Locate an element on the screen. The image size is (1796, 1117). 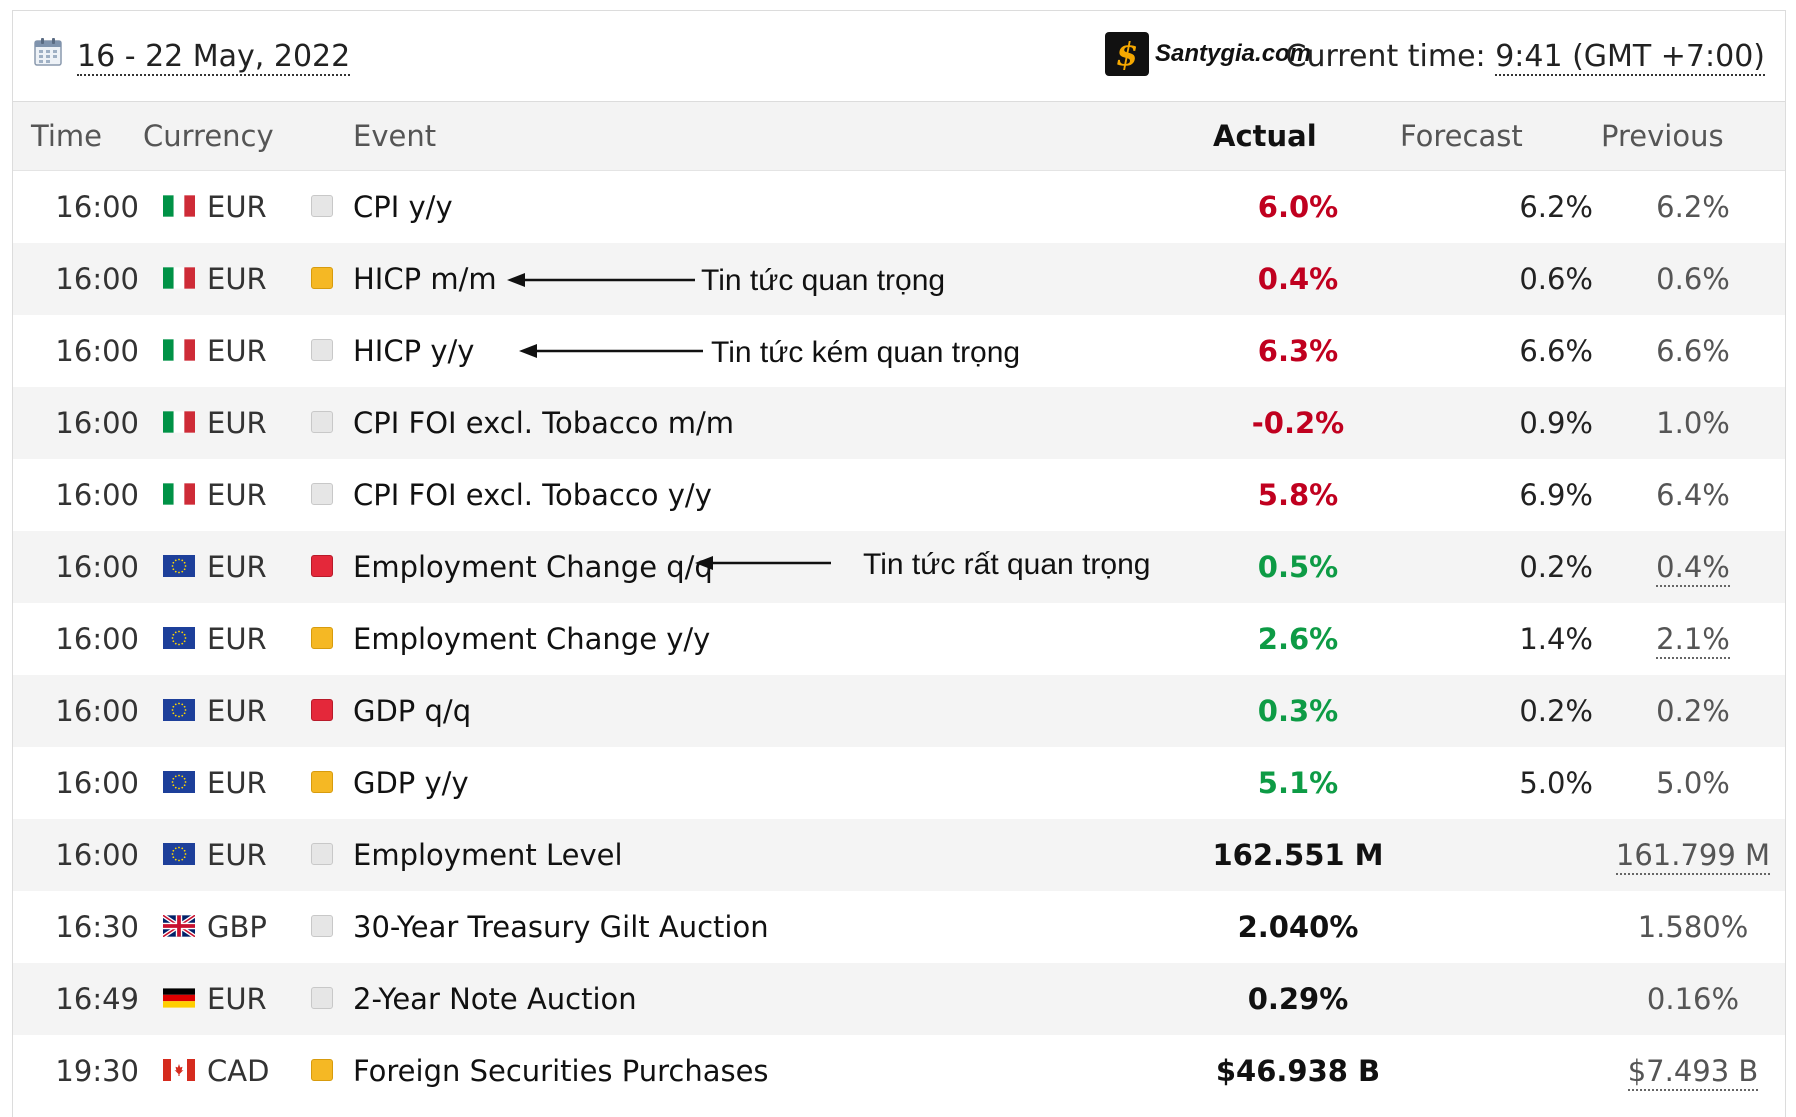
table-row: 16:00 EUR CPI y/y 6.0% 6.2% 6.2% is located at coordinates (899, 207).